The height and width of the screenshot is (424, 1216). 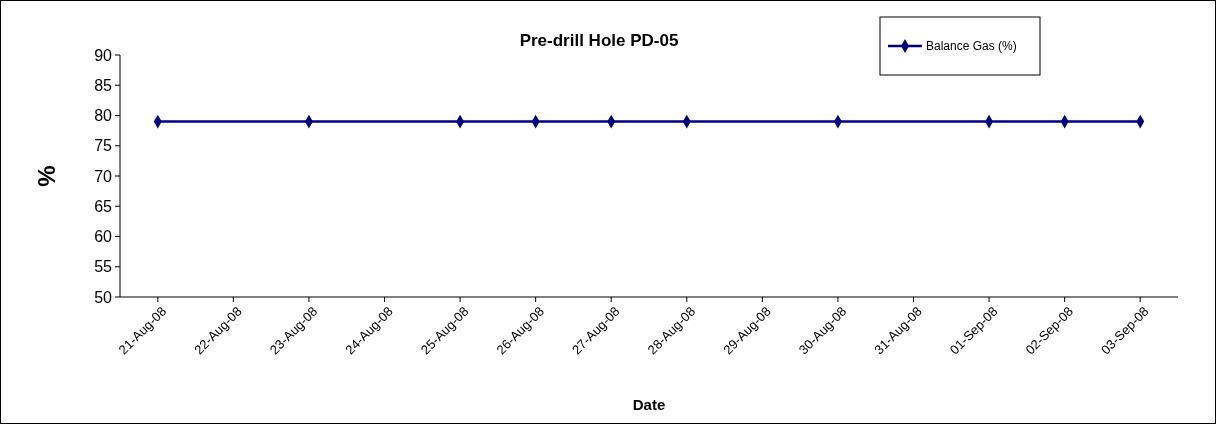 I want to click on legend-label: Balance Gas (%), so click(x=971, y=46).